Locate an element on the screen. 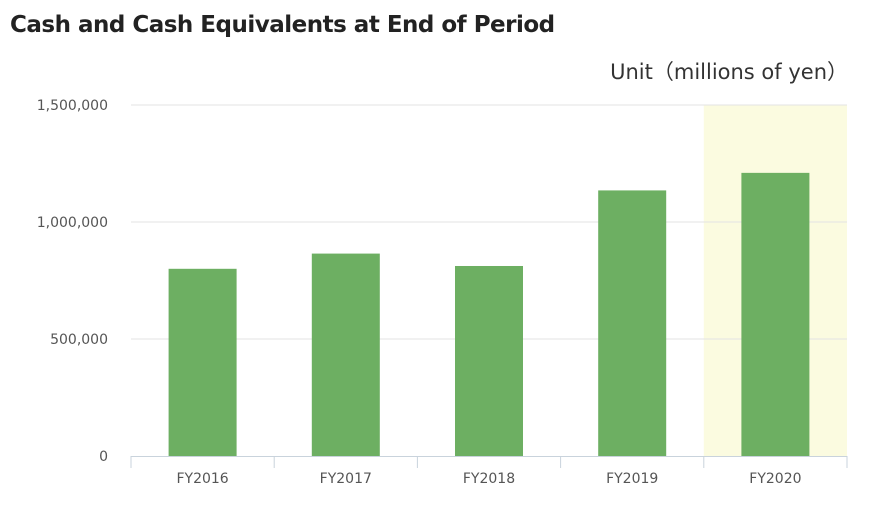 This screenshot has height=505, width=870. y-tick-label: 1,500,000 is located at coordinates (72, 106).